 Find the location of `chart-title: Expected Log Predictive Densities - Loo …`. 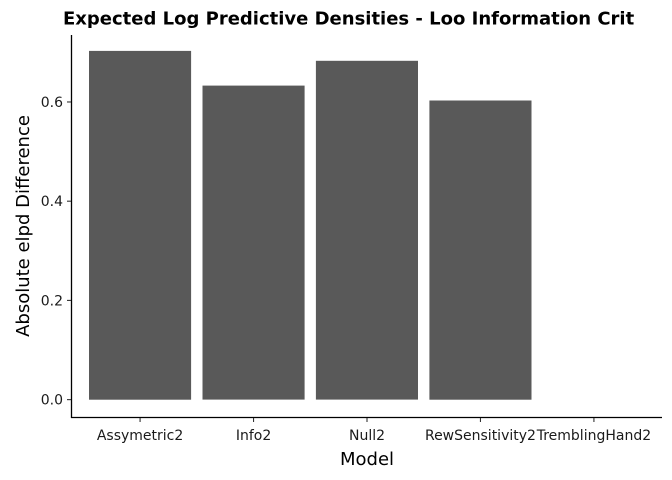

chart-title: Expected Log Predictive Densities - Loo … is located at coordinates (349, 19).